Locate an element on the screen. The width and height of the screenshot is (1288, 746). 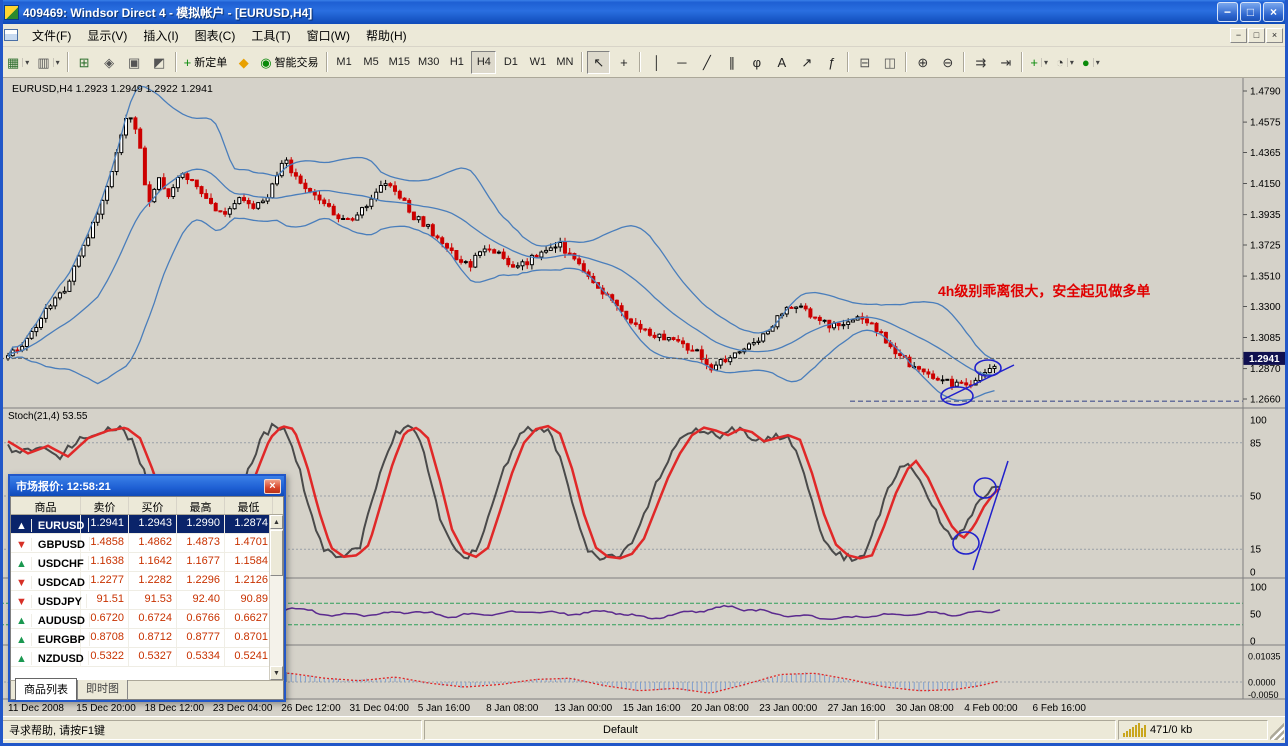
expert-advisors-label: 智能交易 is located at coordinates (296, 63).